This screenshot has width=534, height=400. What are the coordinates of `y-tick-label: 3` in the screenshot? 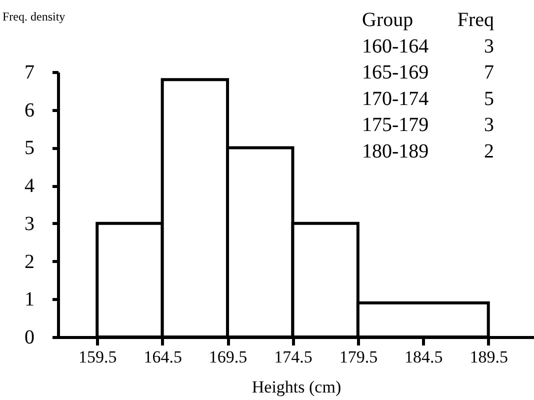 It's located at (29, 223).